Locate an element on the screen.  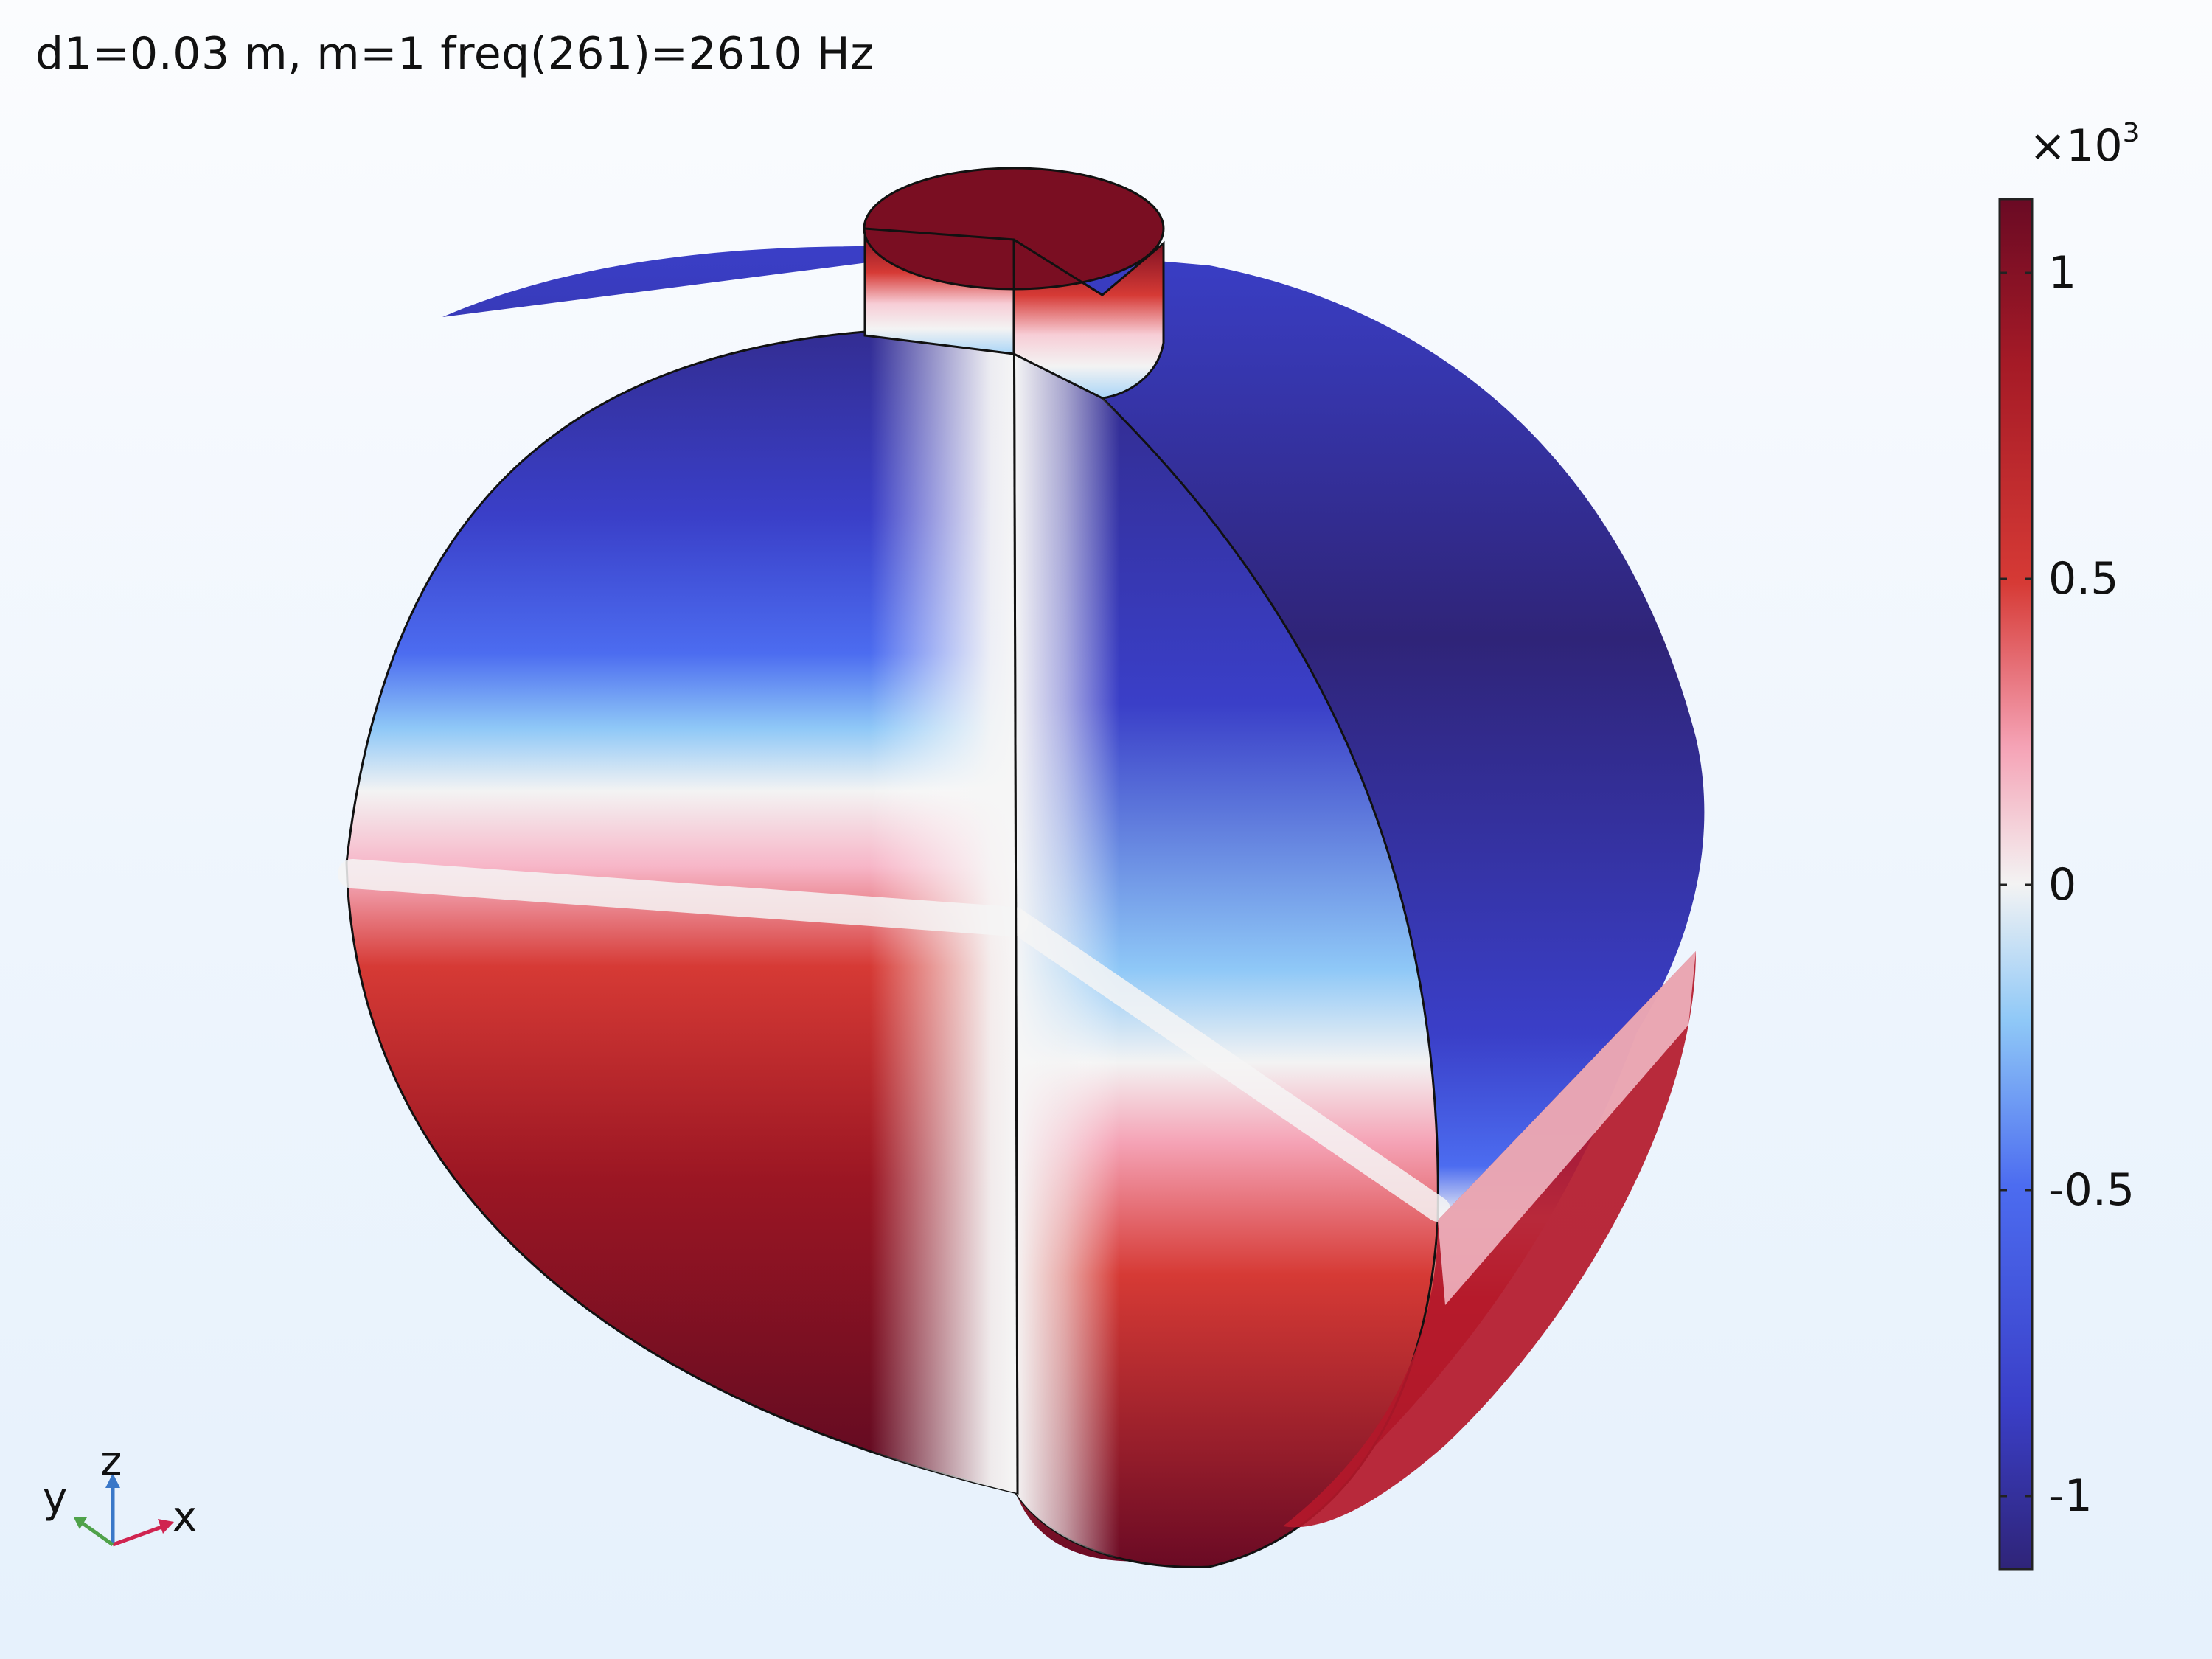
left-nodal-line is located at coordinates (683, 897).